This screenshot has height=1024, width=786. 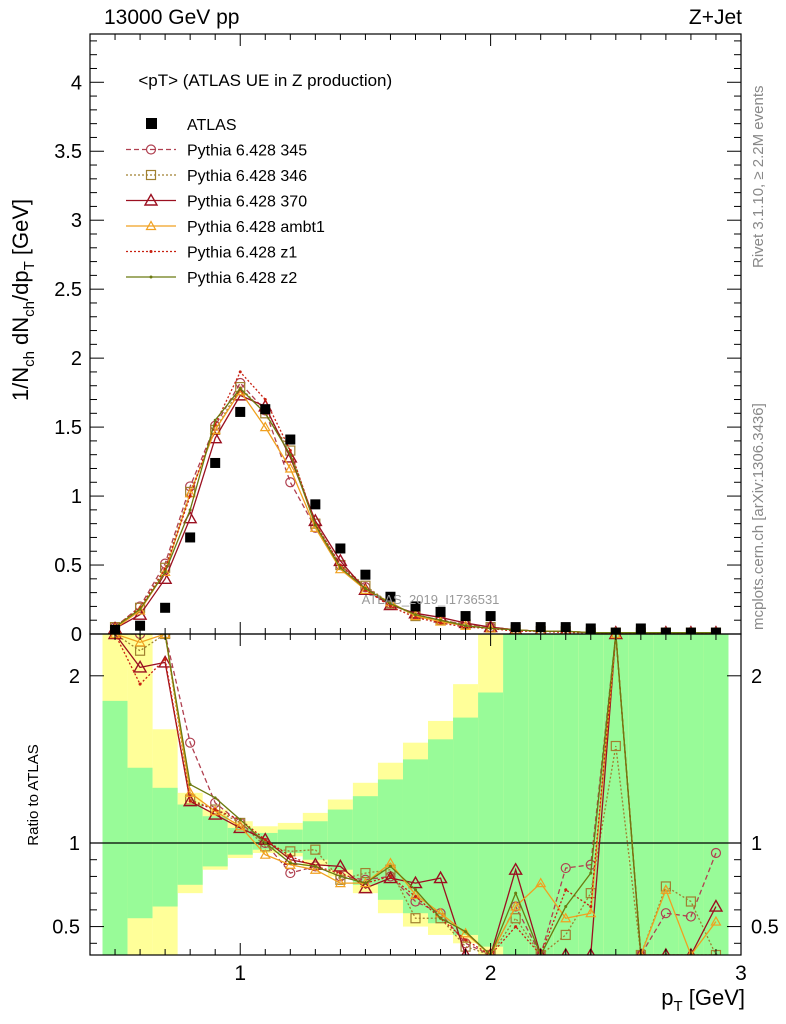 What do you see at coordinates (66, 928) in the screenshot?
I see `ratio-y-tick-label: 0.5` at bounding box center [66, 928].